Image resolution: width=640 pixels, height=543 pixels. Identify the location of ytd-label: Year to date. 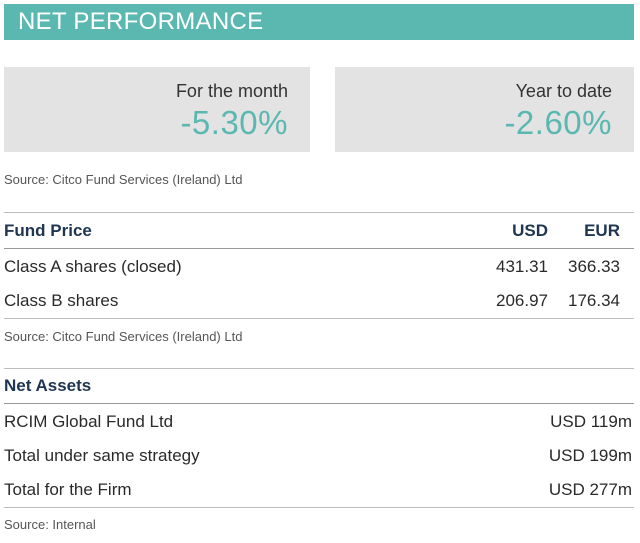
(563, 91).